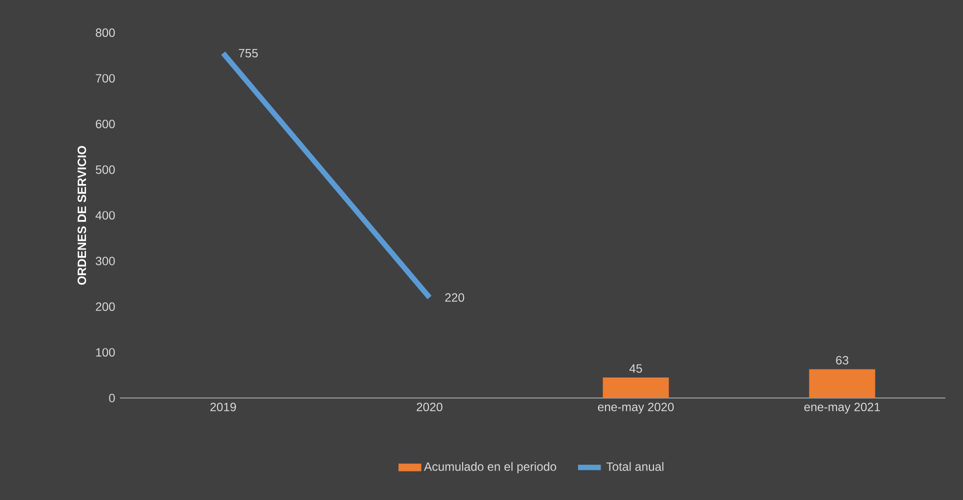 Image resolution: width=963 pixels, height=500 pixels. What do you see at coordinates (105, 32) in the screenshot?
I see `y-tick-label: 800` at bounding box center [105, 32].